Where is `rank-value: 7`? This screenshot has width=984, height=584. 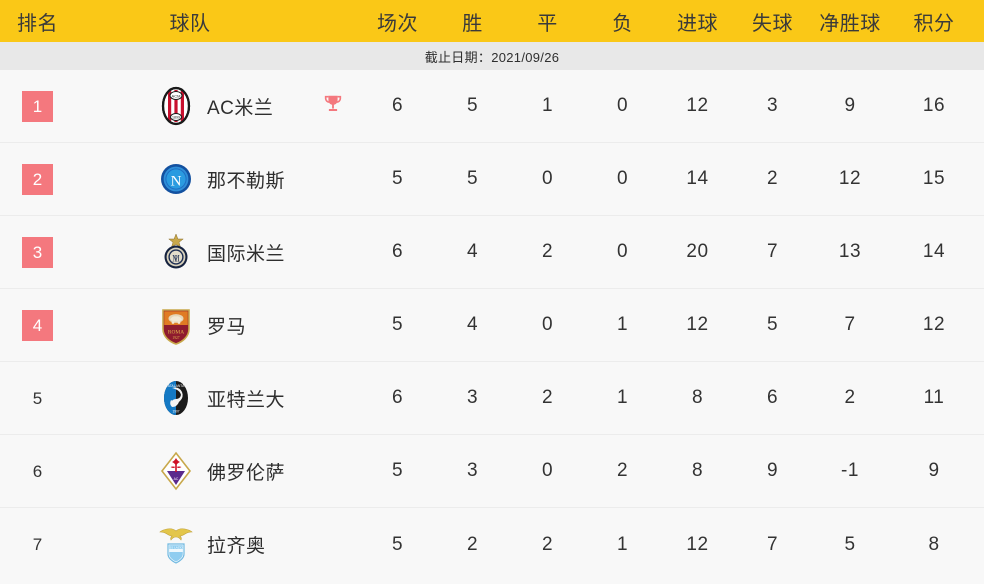 rank-value: 7 is located at coordinates (37, 544).